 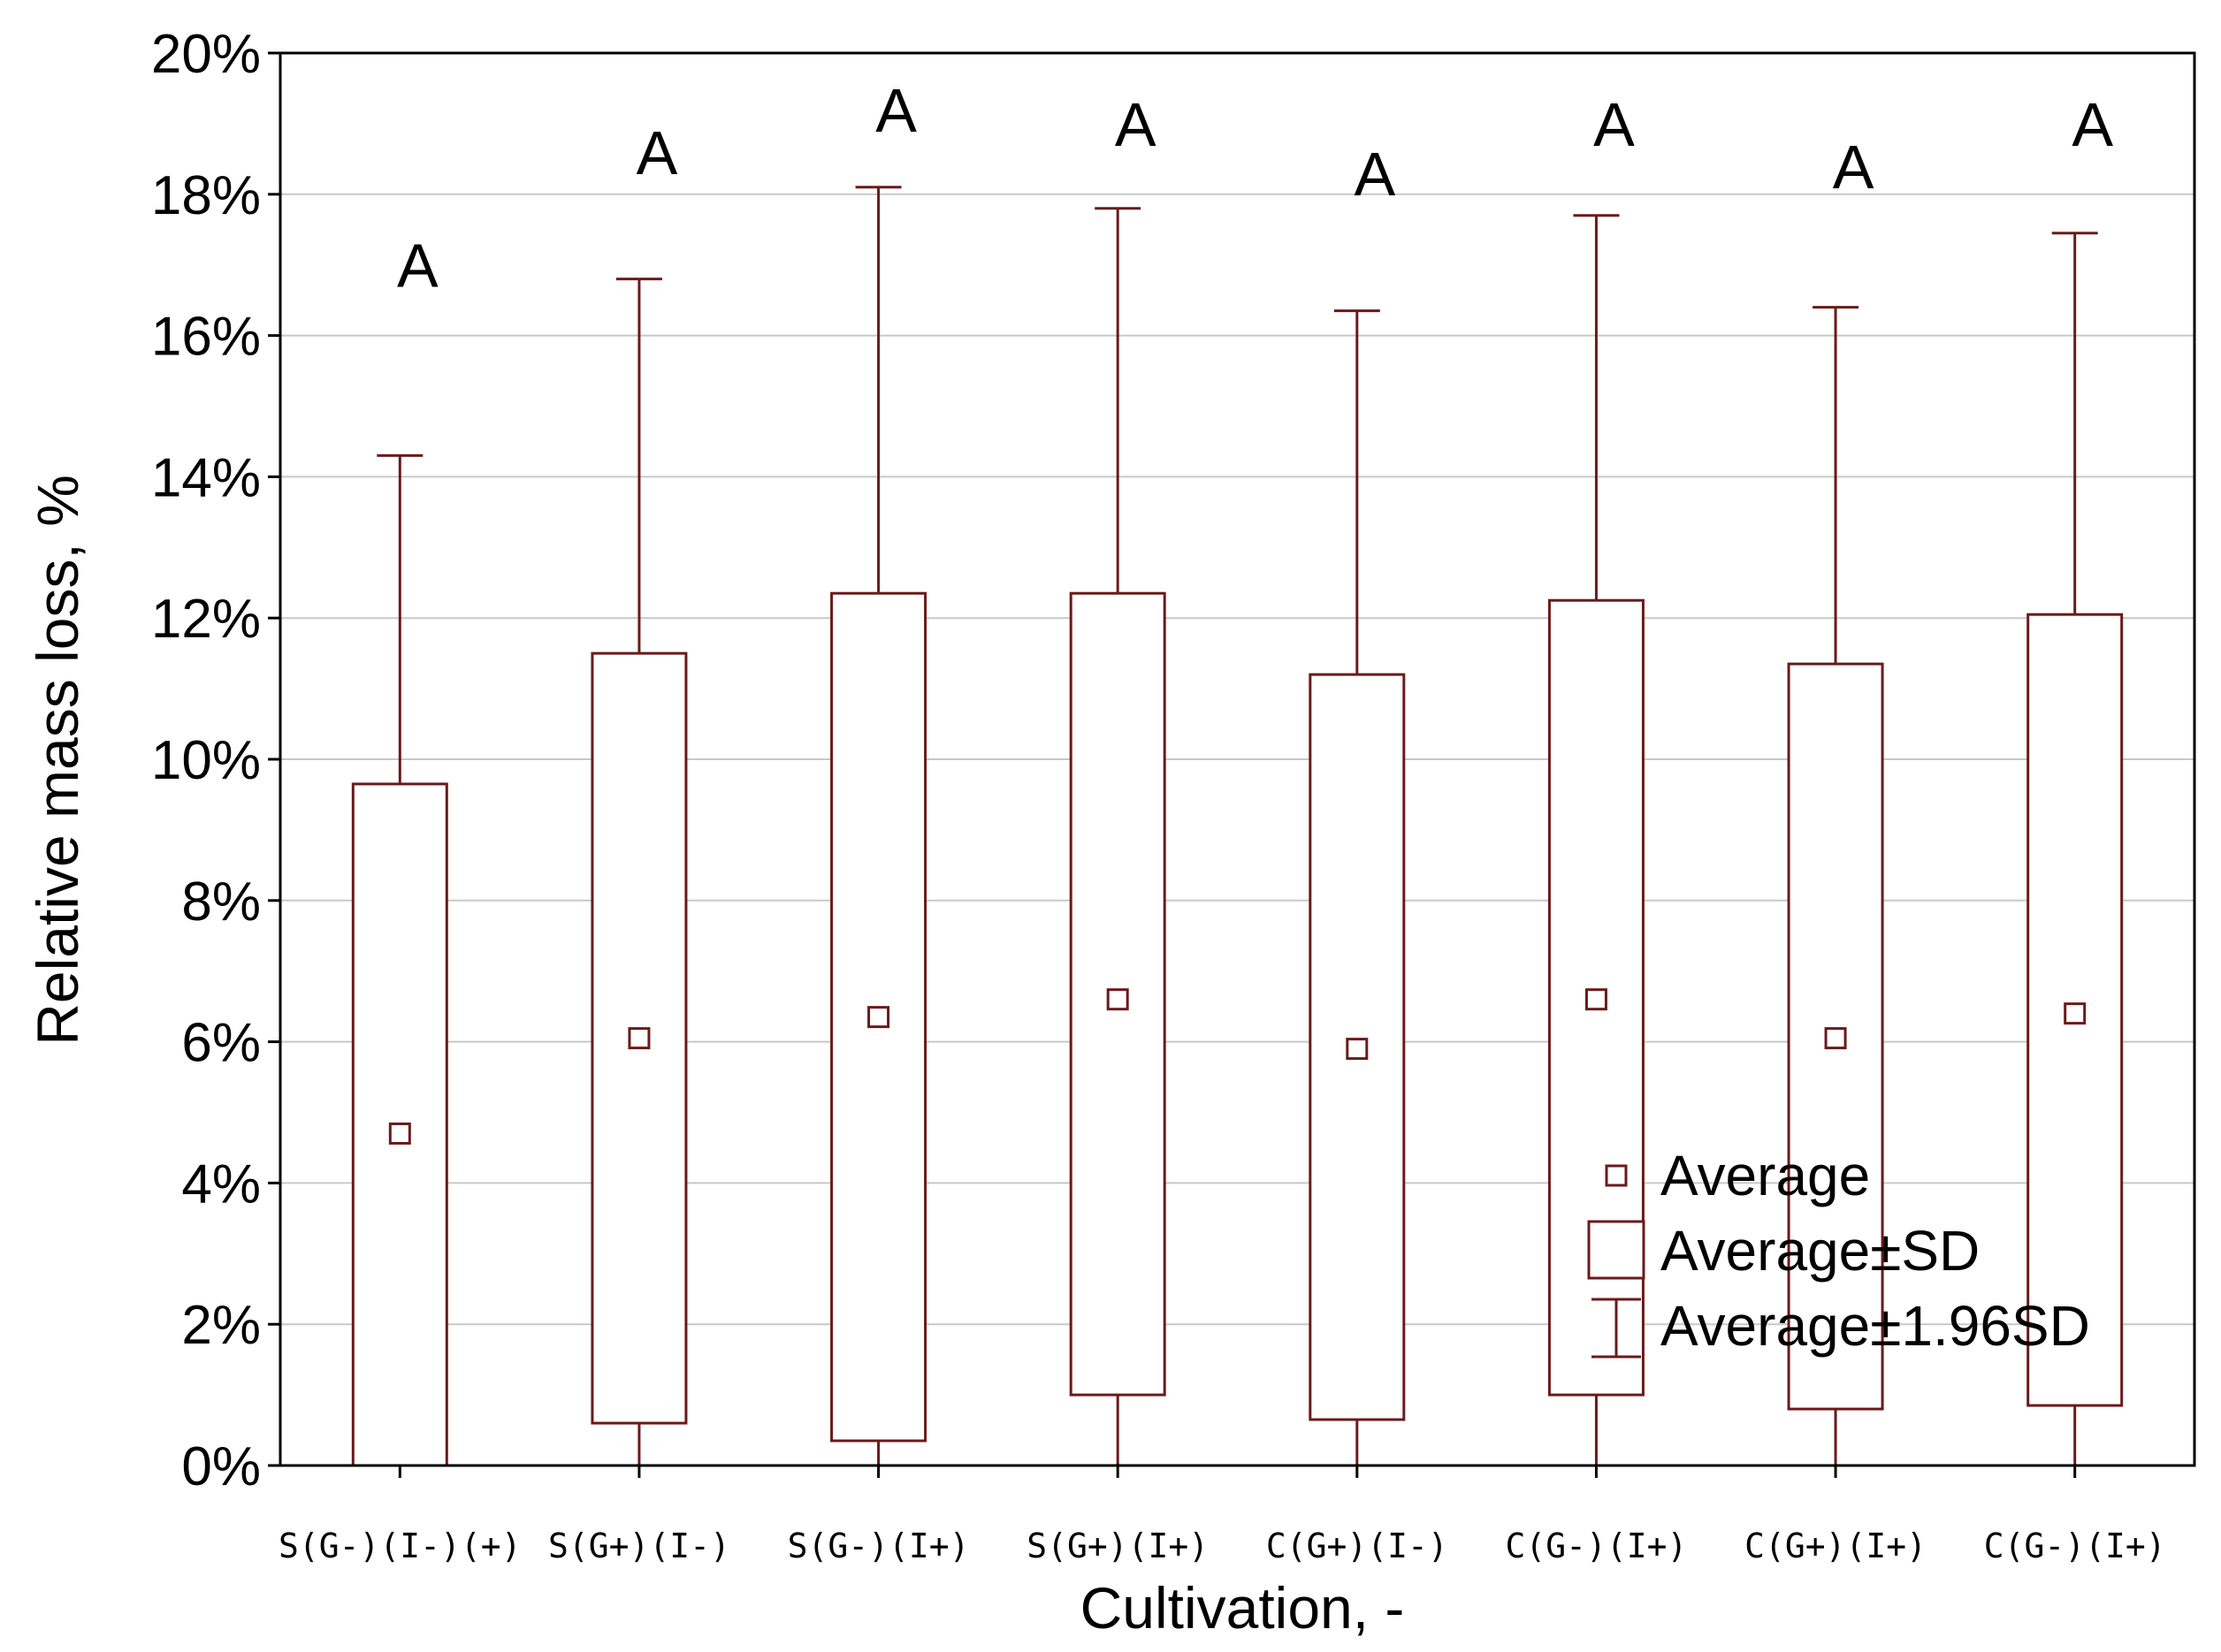 What do you see at coordinates (879, 1546) in the screenshot?
I see `x-tick-label: S(G-)(I+)` at bounding box center [879, 1546].